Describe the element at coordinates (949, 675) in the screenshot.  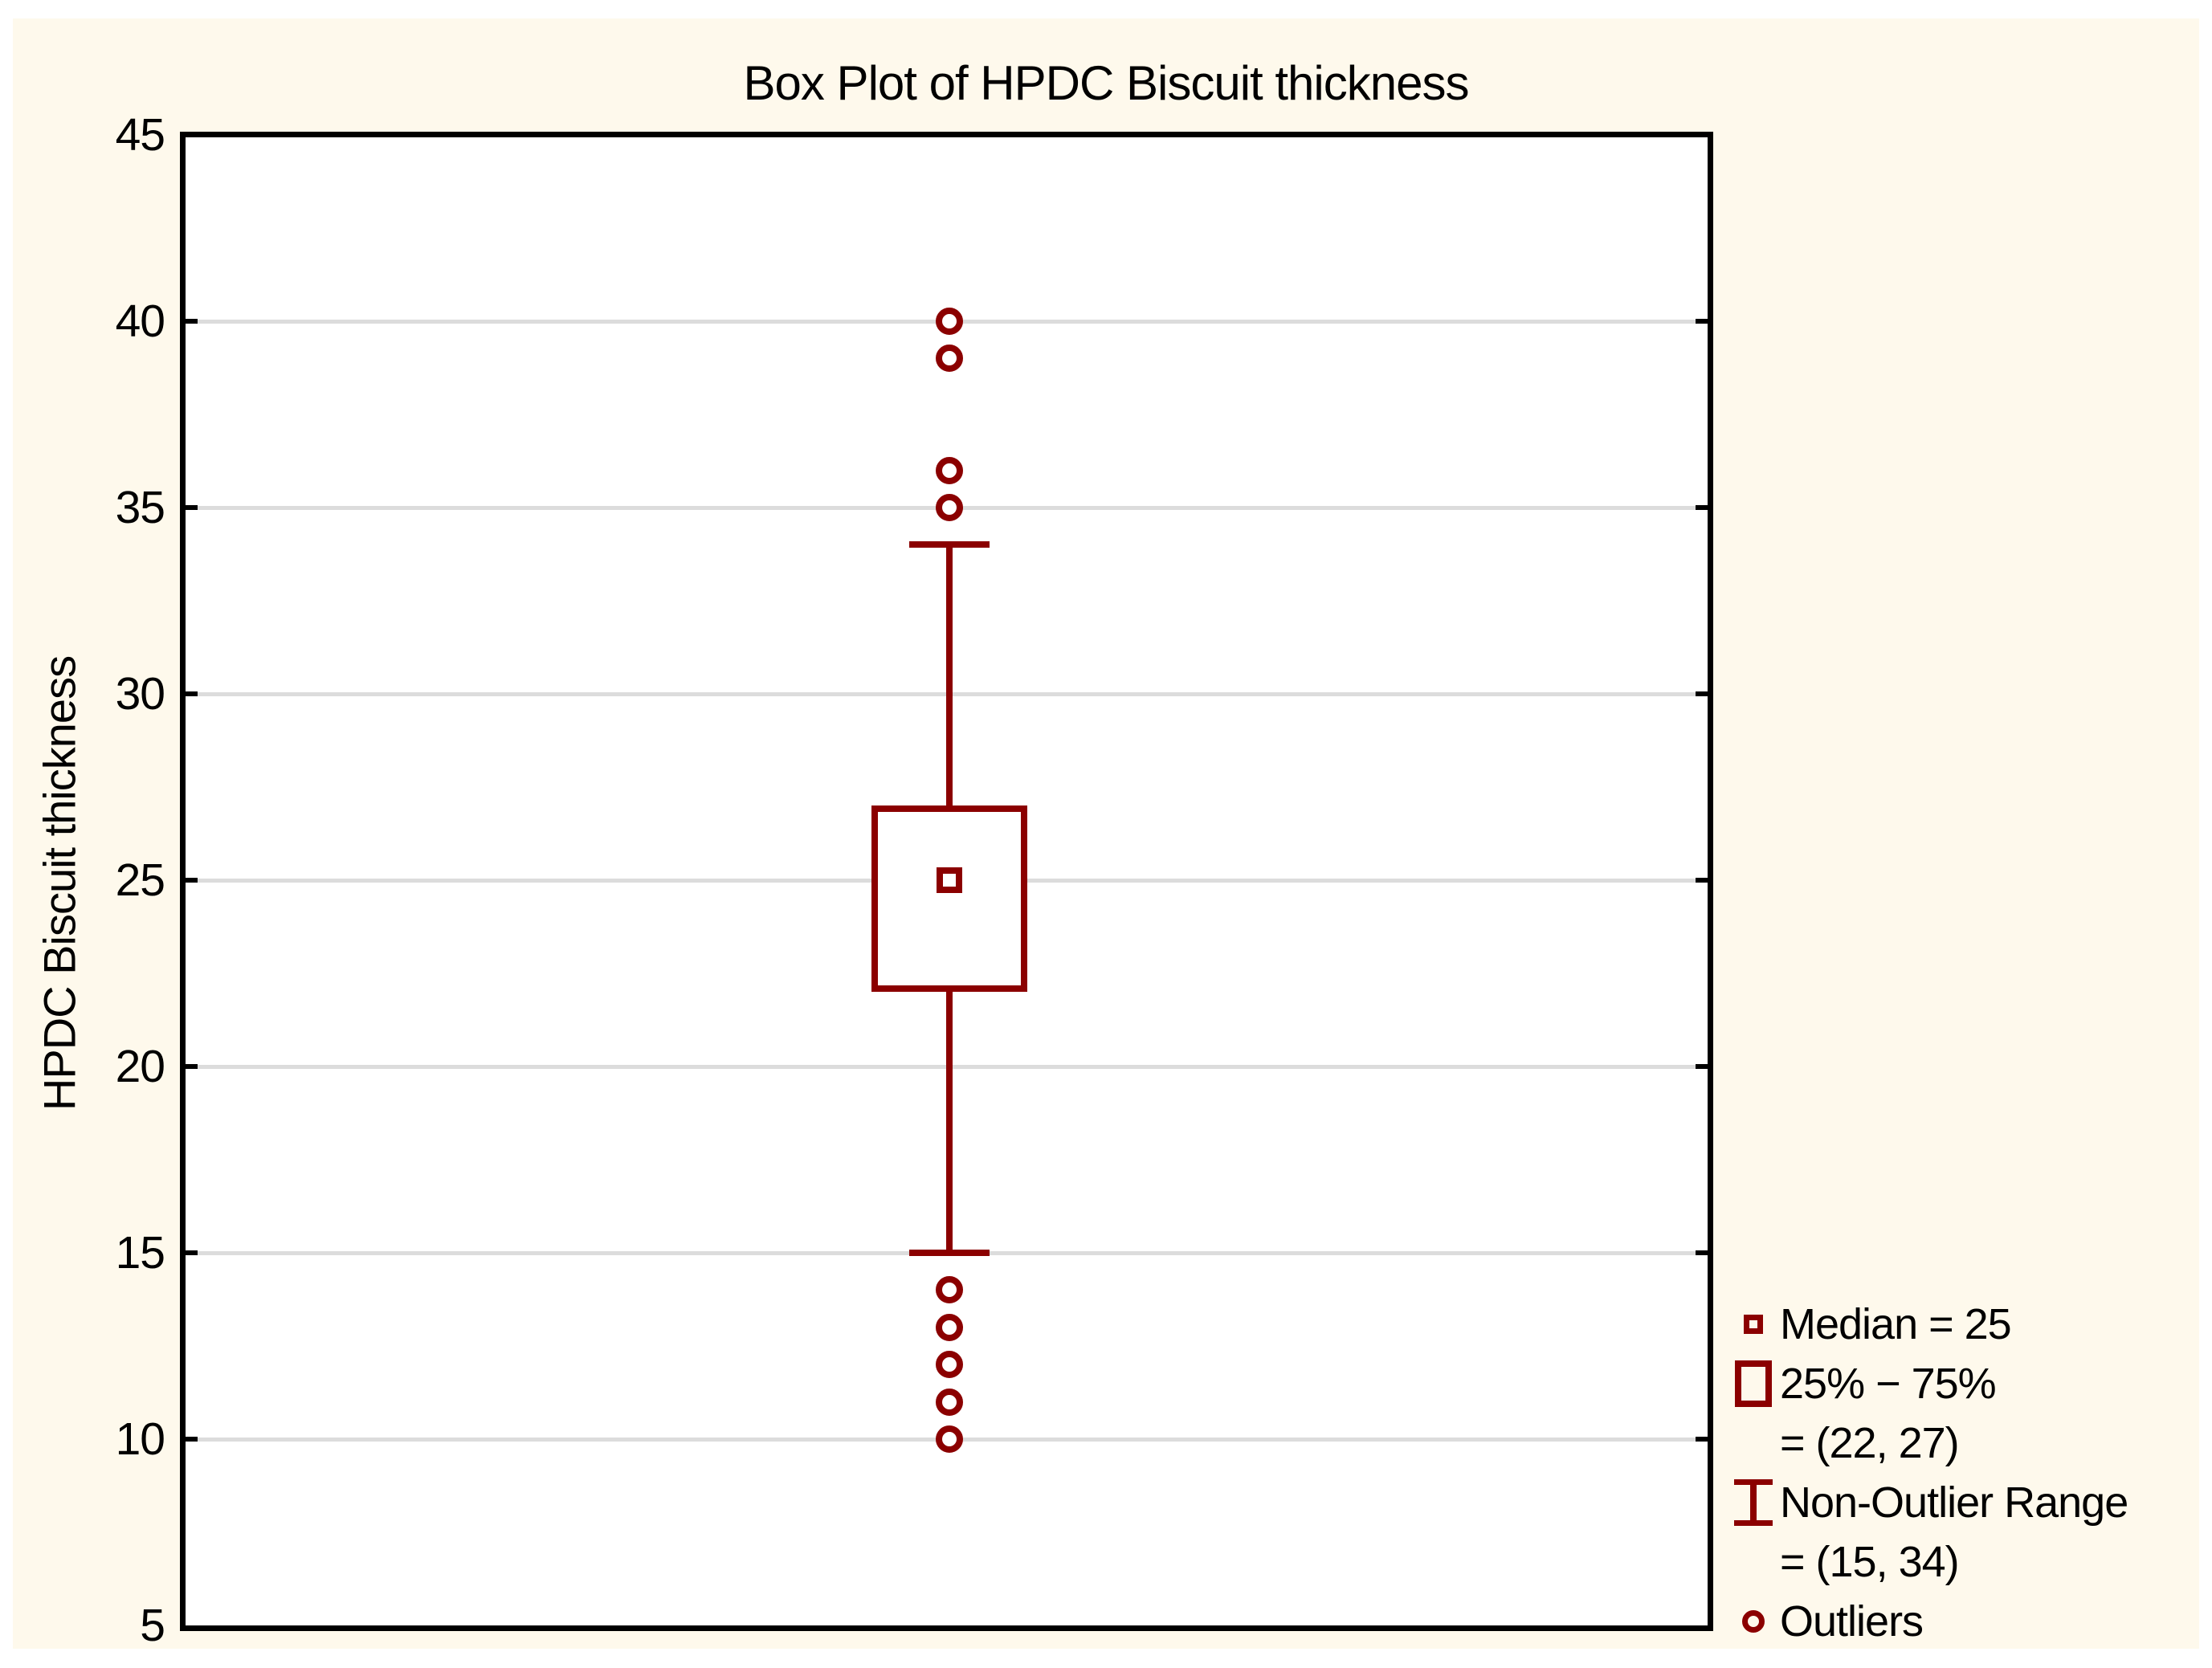
I see `upper-whisker-line` at that location.